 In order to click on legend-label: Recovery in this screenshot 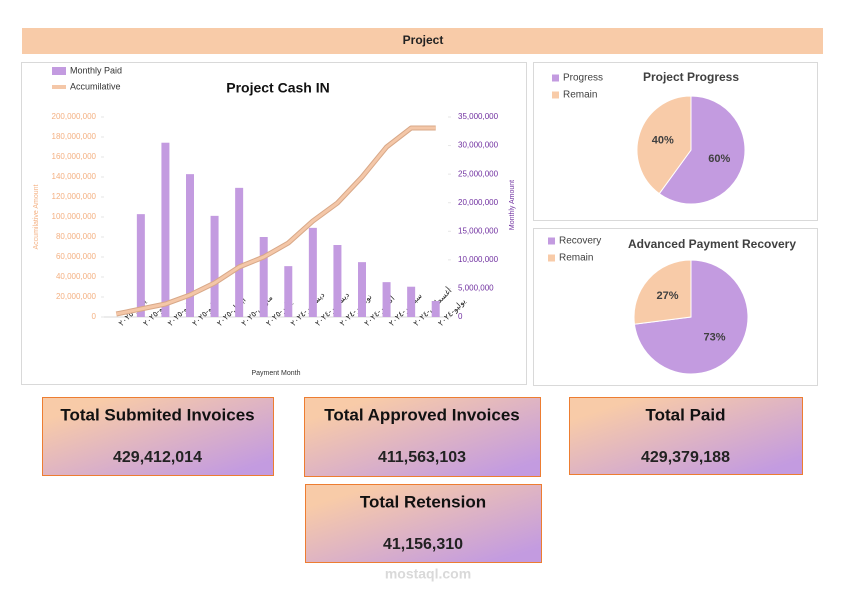, I will do `click(580, 241)`.